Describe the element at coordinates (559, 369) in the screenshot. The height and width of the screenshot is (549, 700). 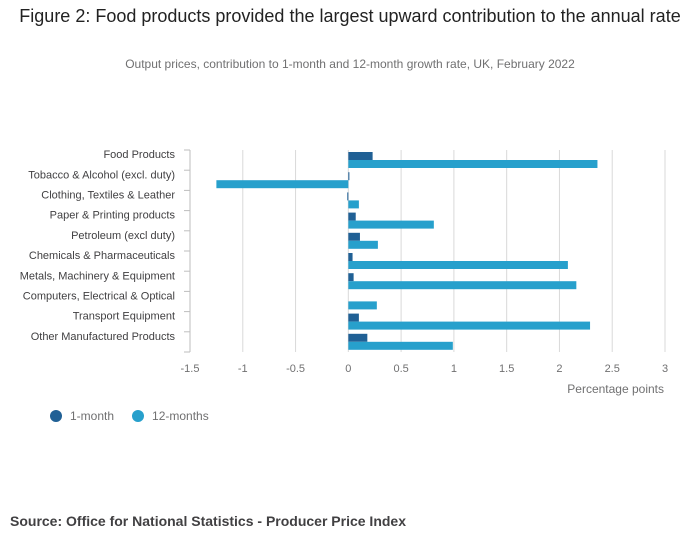
I see `x-tick-label: 2` at that location.